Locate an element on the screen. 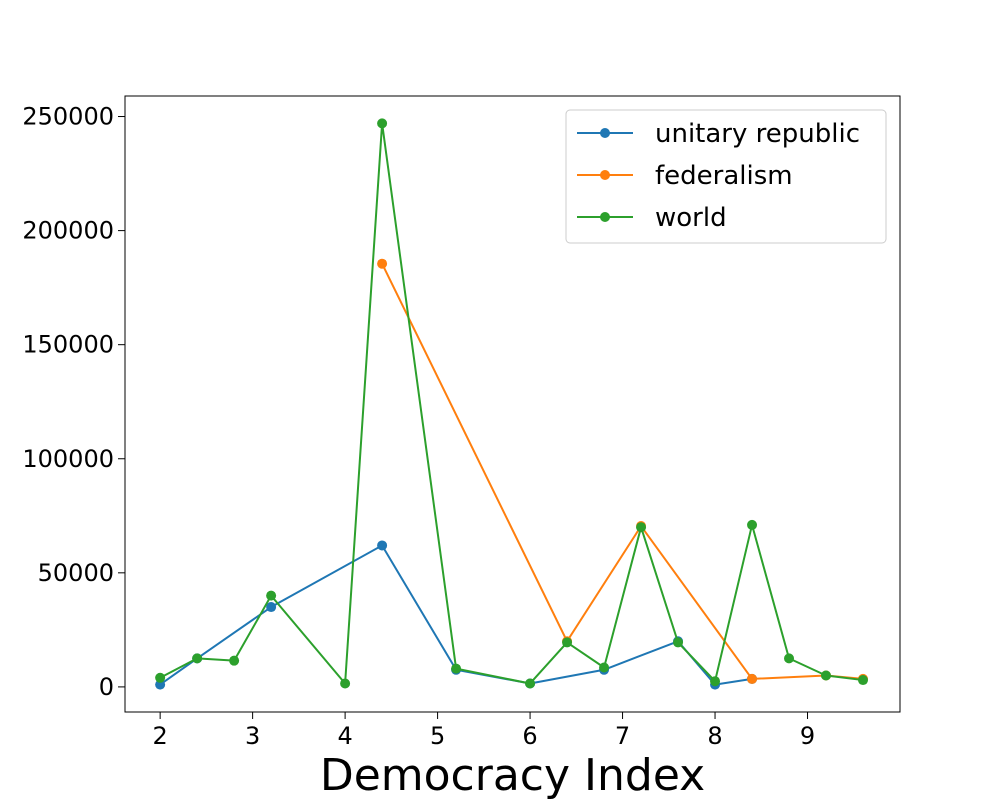 The width and height of the screenshot is (1000, 800). x-tick-label: 9 is located at coordinates (807, 736).